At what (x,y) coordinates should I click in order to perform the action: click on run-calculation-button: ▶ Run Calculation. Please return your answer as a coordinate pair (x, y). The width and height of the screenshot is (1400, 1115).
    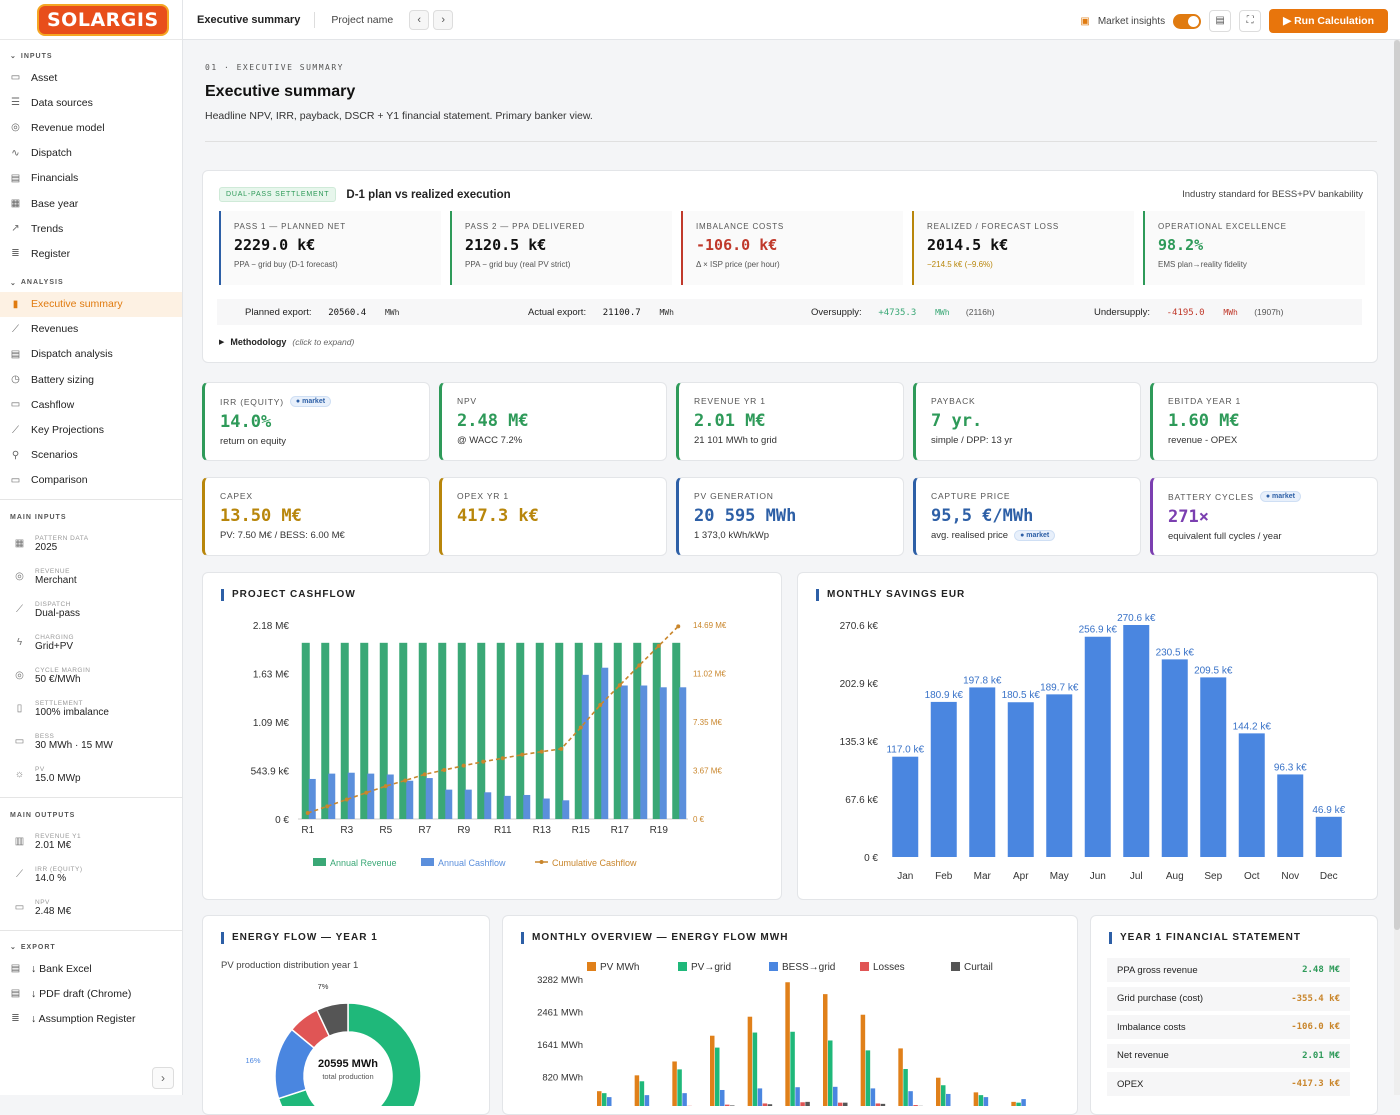
    Looking at the image, I should click on (1328, 21).